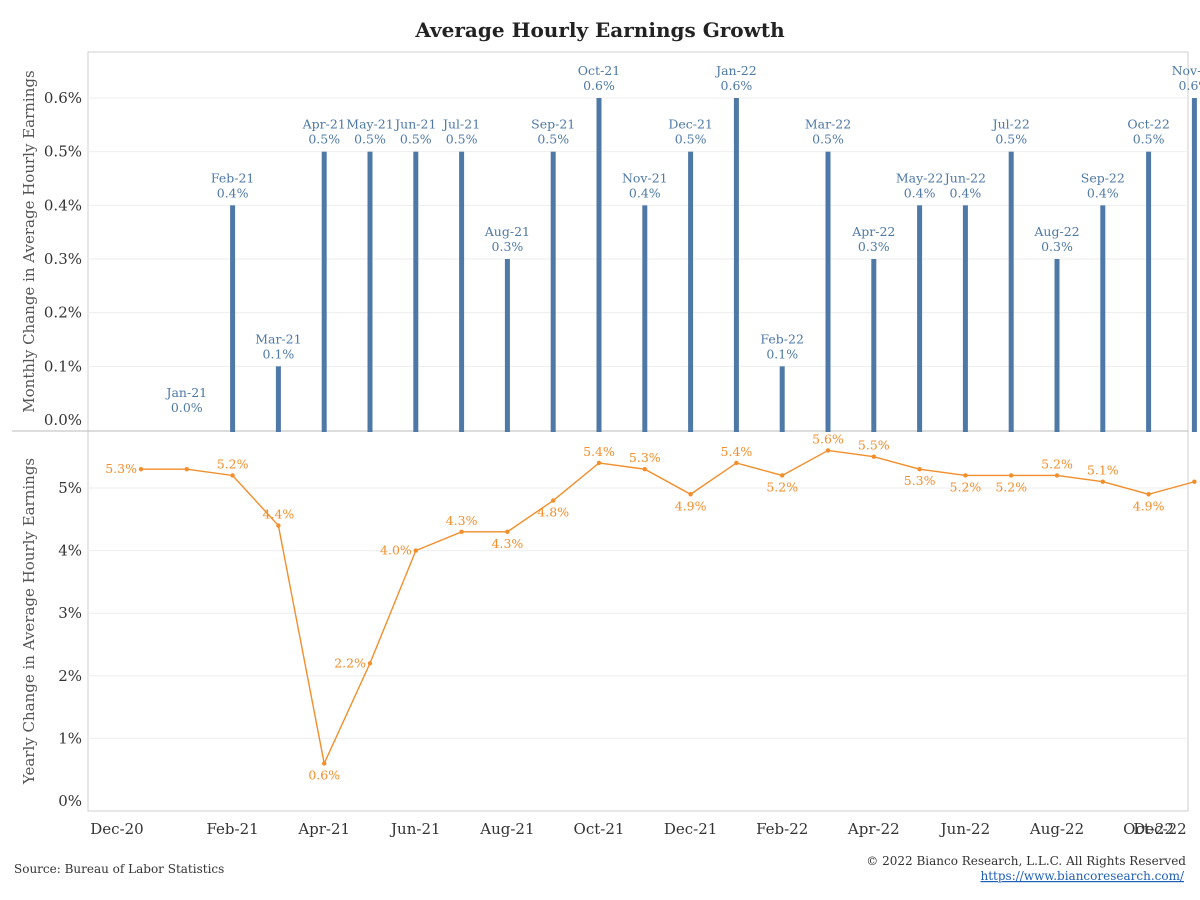  What do you see at coordinates (369, 124) in the screenshot?
I see `bar-category-label: May-21` at bounding box center [369, 124].